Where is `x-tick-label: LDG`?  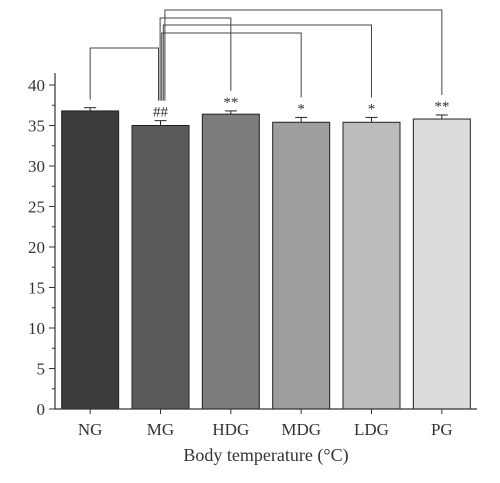 x-tick-label: LDG is located at coordinates (371, 429).